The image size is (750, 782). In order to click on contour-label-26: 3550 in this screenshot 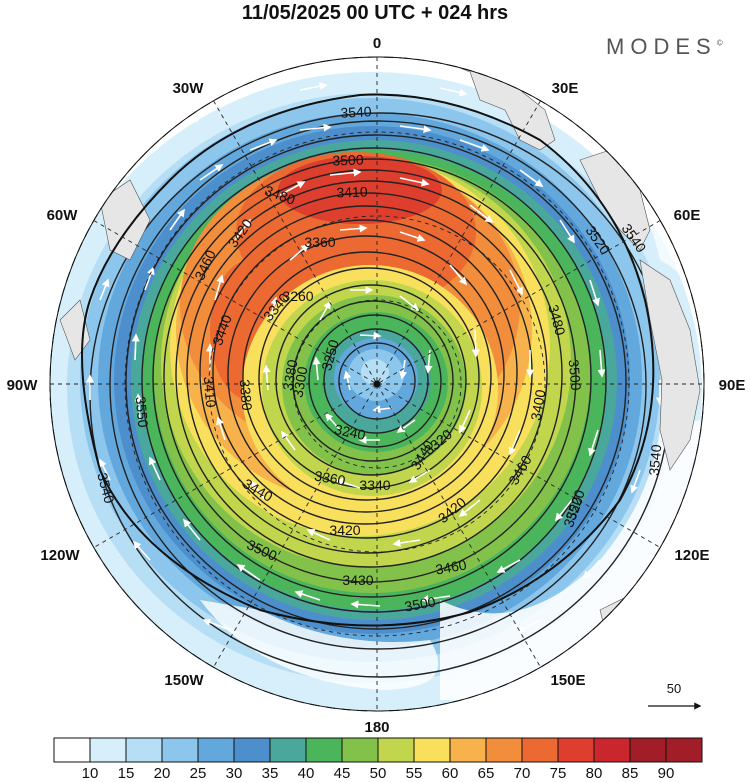, I will do `click(142, 412)`.